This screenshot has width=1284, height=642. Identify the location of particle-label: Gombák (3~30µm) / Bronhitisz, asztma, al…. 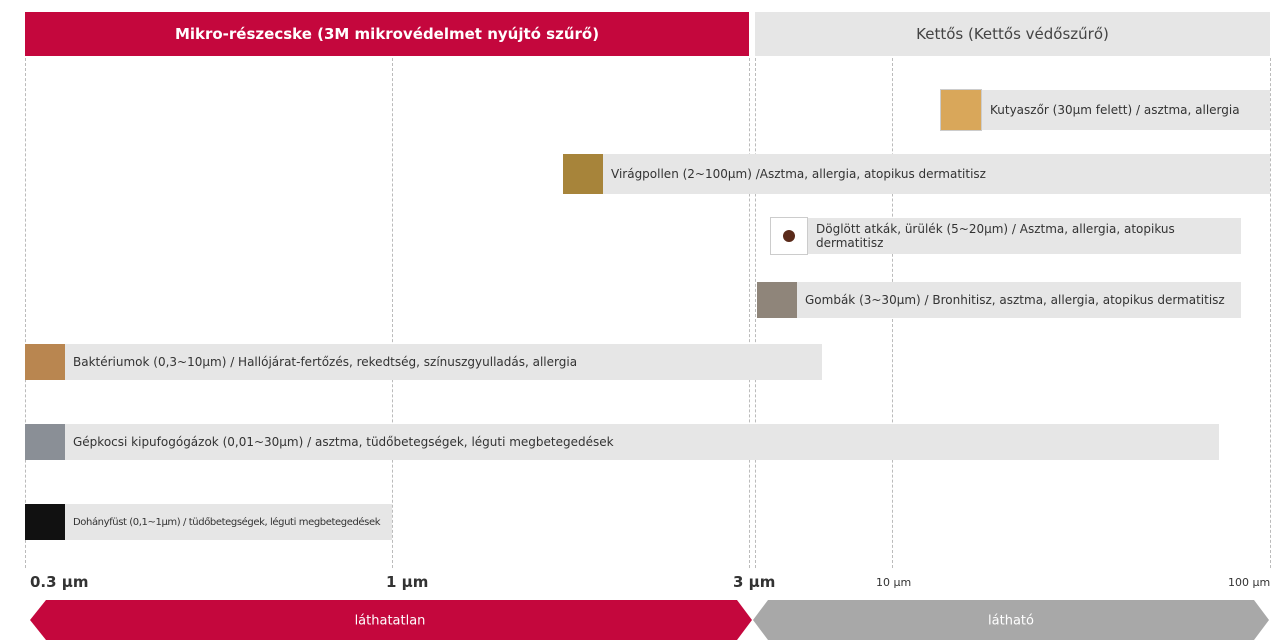
(1015, 300).